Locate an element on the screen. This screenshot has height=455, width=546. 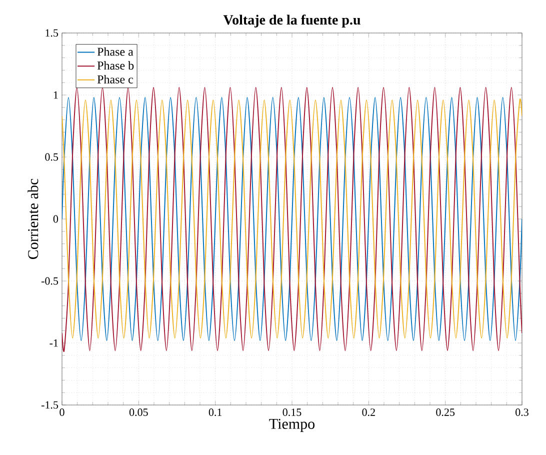
y-tick-label: 0.5 is located at coordinates (51, 157).